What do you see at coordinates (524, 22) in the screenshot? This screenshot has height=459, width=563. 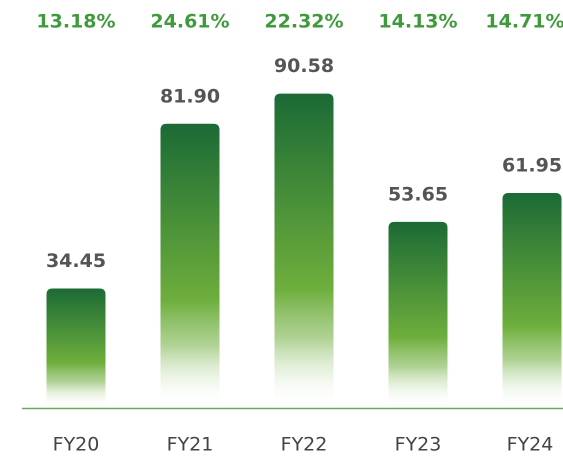 I see `growth-label: 14.71%` at bounding box center [524, 22].